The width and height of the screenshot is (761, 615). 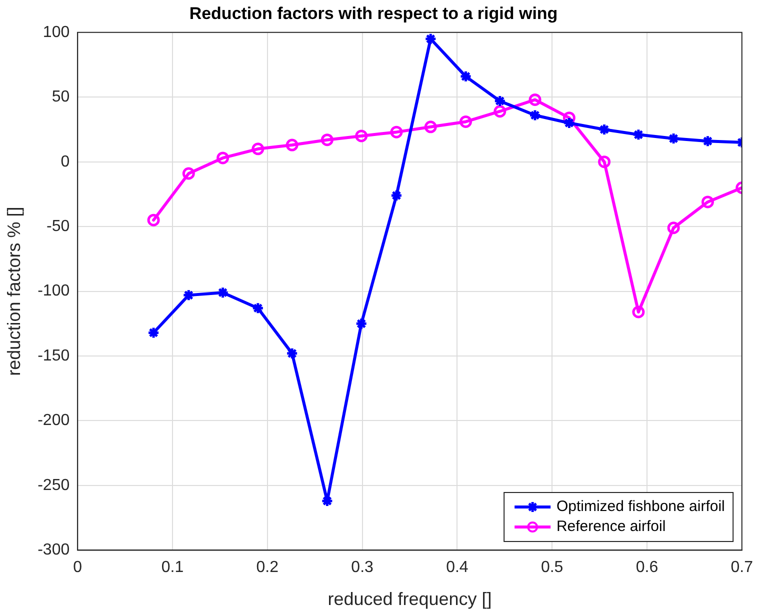 I want to click on y-axis-title: reduction factors % [], so click(x=14, y=291).